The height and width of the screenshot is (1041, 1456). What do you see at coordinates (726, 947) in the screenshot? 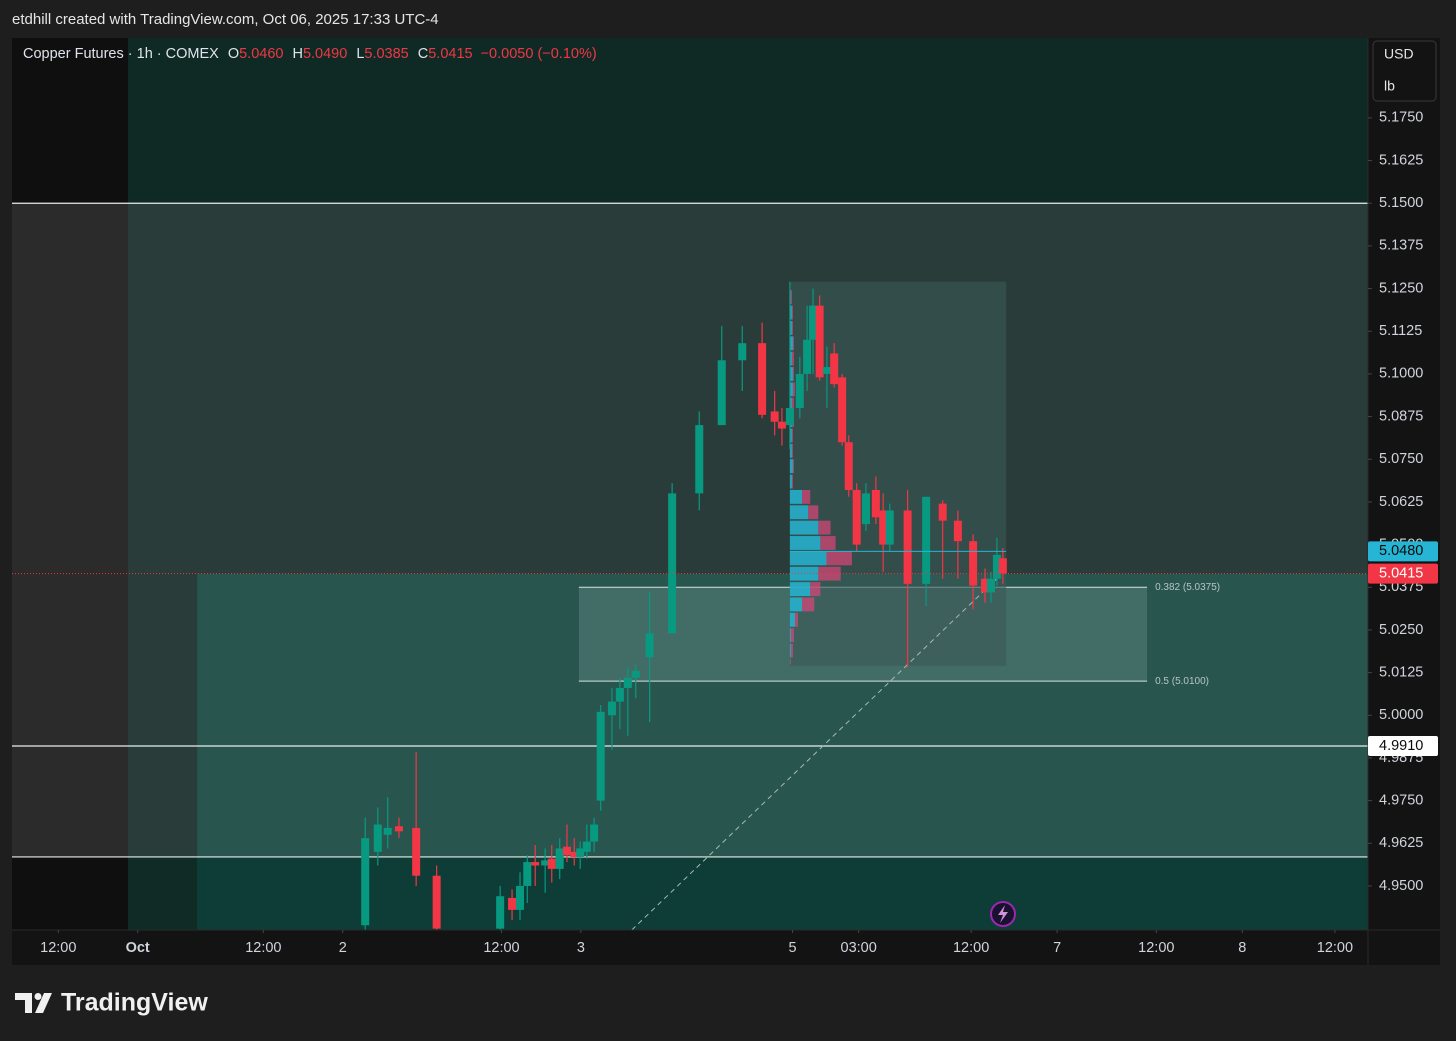
I see `time-axis` at bounding box center [726, 947].